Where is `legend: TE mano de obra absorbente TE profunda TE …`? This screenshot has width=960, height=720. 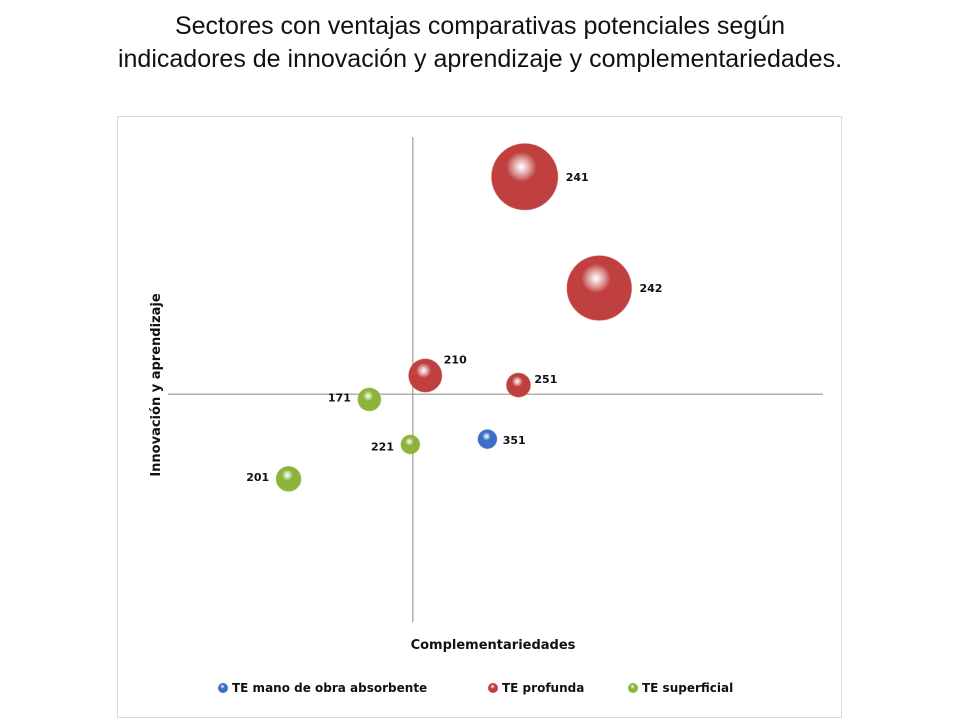 legend: TE mano de obra absorbente TE profunda TE … is located at coordinates (475, 688).